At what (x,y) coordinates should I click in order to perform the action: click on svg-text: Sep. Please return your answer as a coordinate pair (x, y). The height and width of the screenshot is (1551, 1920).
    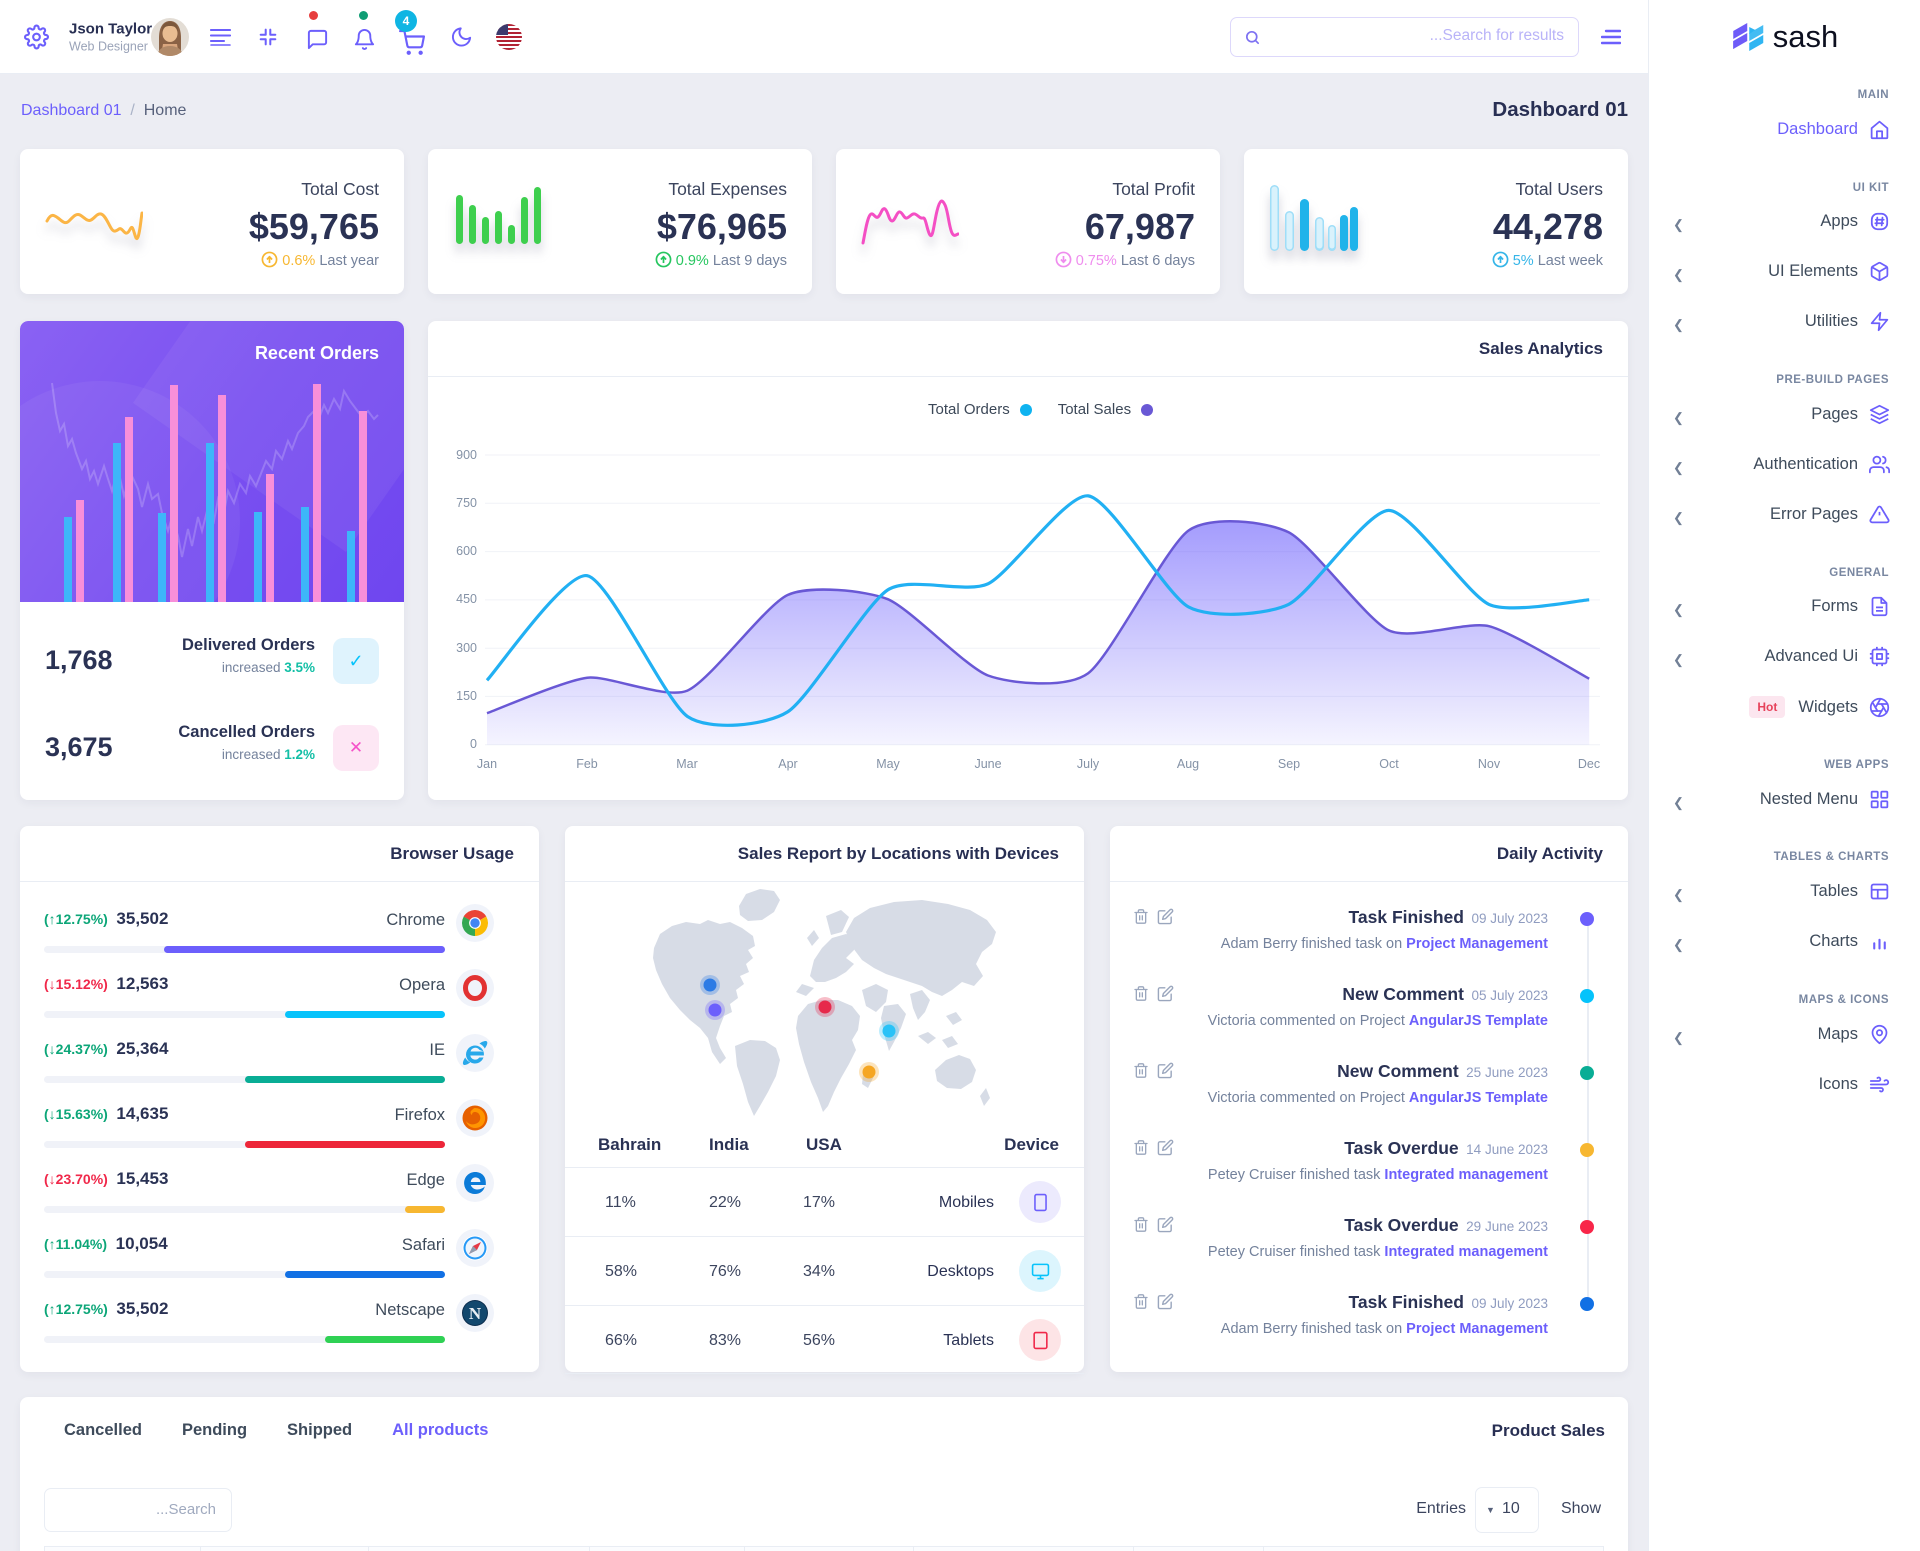
    Looking at the image, I should click on (1289, 764).